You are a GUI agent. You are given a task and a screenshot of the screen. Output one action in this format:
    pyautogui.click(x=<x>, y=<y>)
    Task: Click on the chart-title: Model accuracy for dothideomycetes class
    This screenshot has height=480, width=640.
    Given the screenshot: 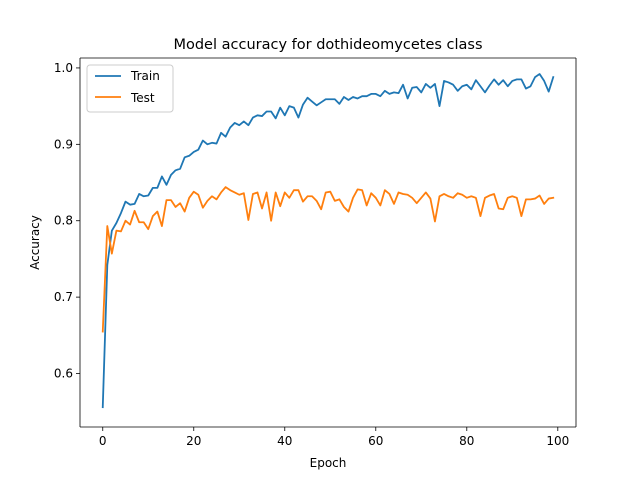 What is the action you would take?
    pyautogui.click(x=327, y=45)
    